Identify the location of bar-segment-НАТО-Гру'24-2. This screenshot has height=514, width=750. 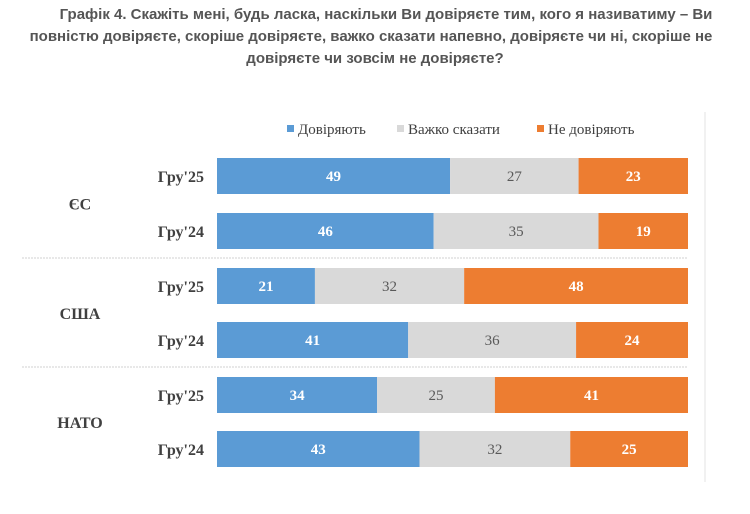
(629, 449).